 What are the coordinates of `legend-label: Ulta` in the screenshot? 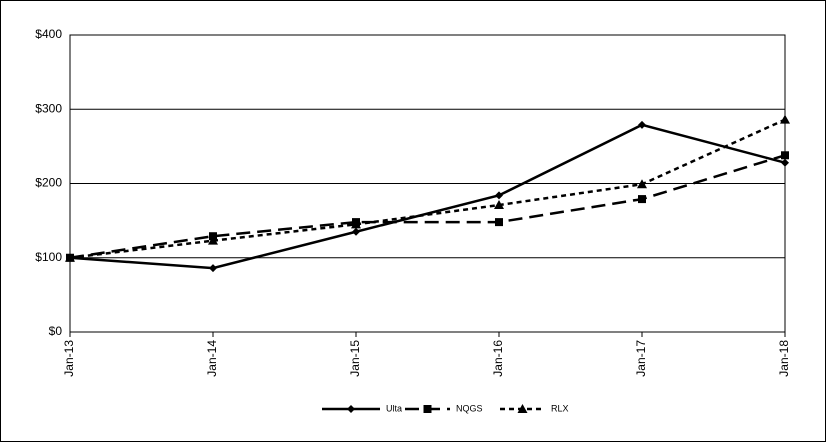 It's located at (394, 408).